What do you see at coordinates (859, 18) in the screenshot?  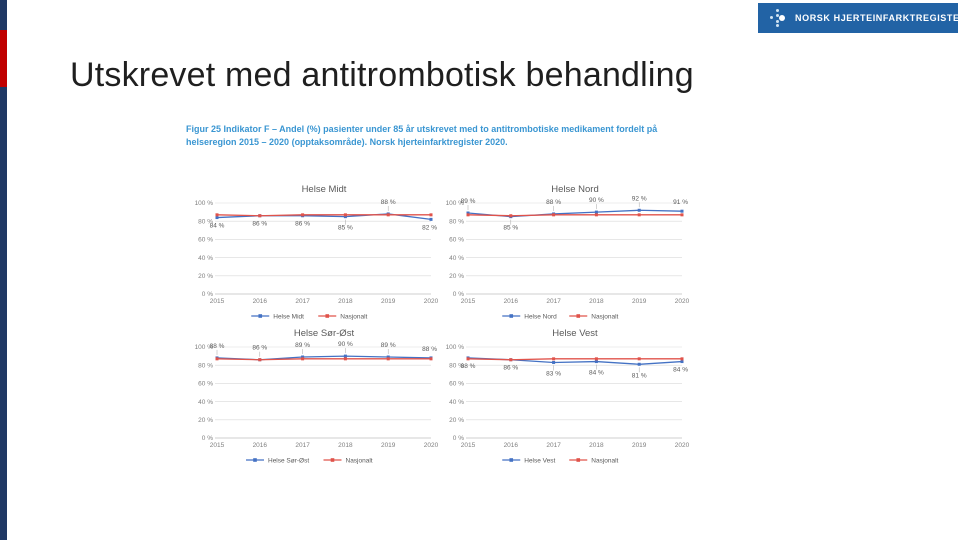 I see `norsk-hjerteinfarktregister-logo: NORSK HJERTEINFARKTREGISTER` at bounding box center [859, 18].